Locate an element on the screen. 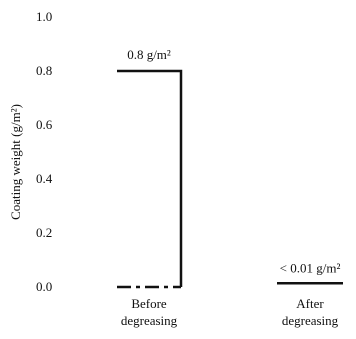 The image size is (356, 339). y-tick-label: 1.0 is located at coordinates (44, 16).